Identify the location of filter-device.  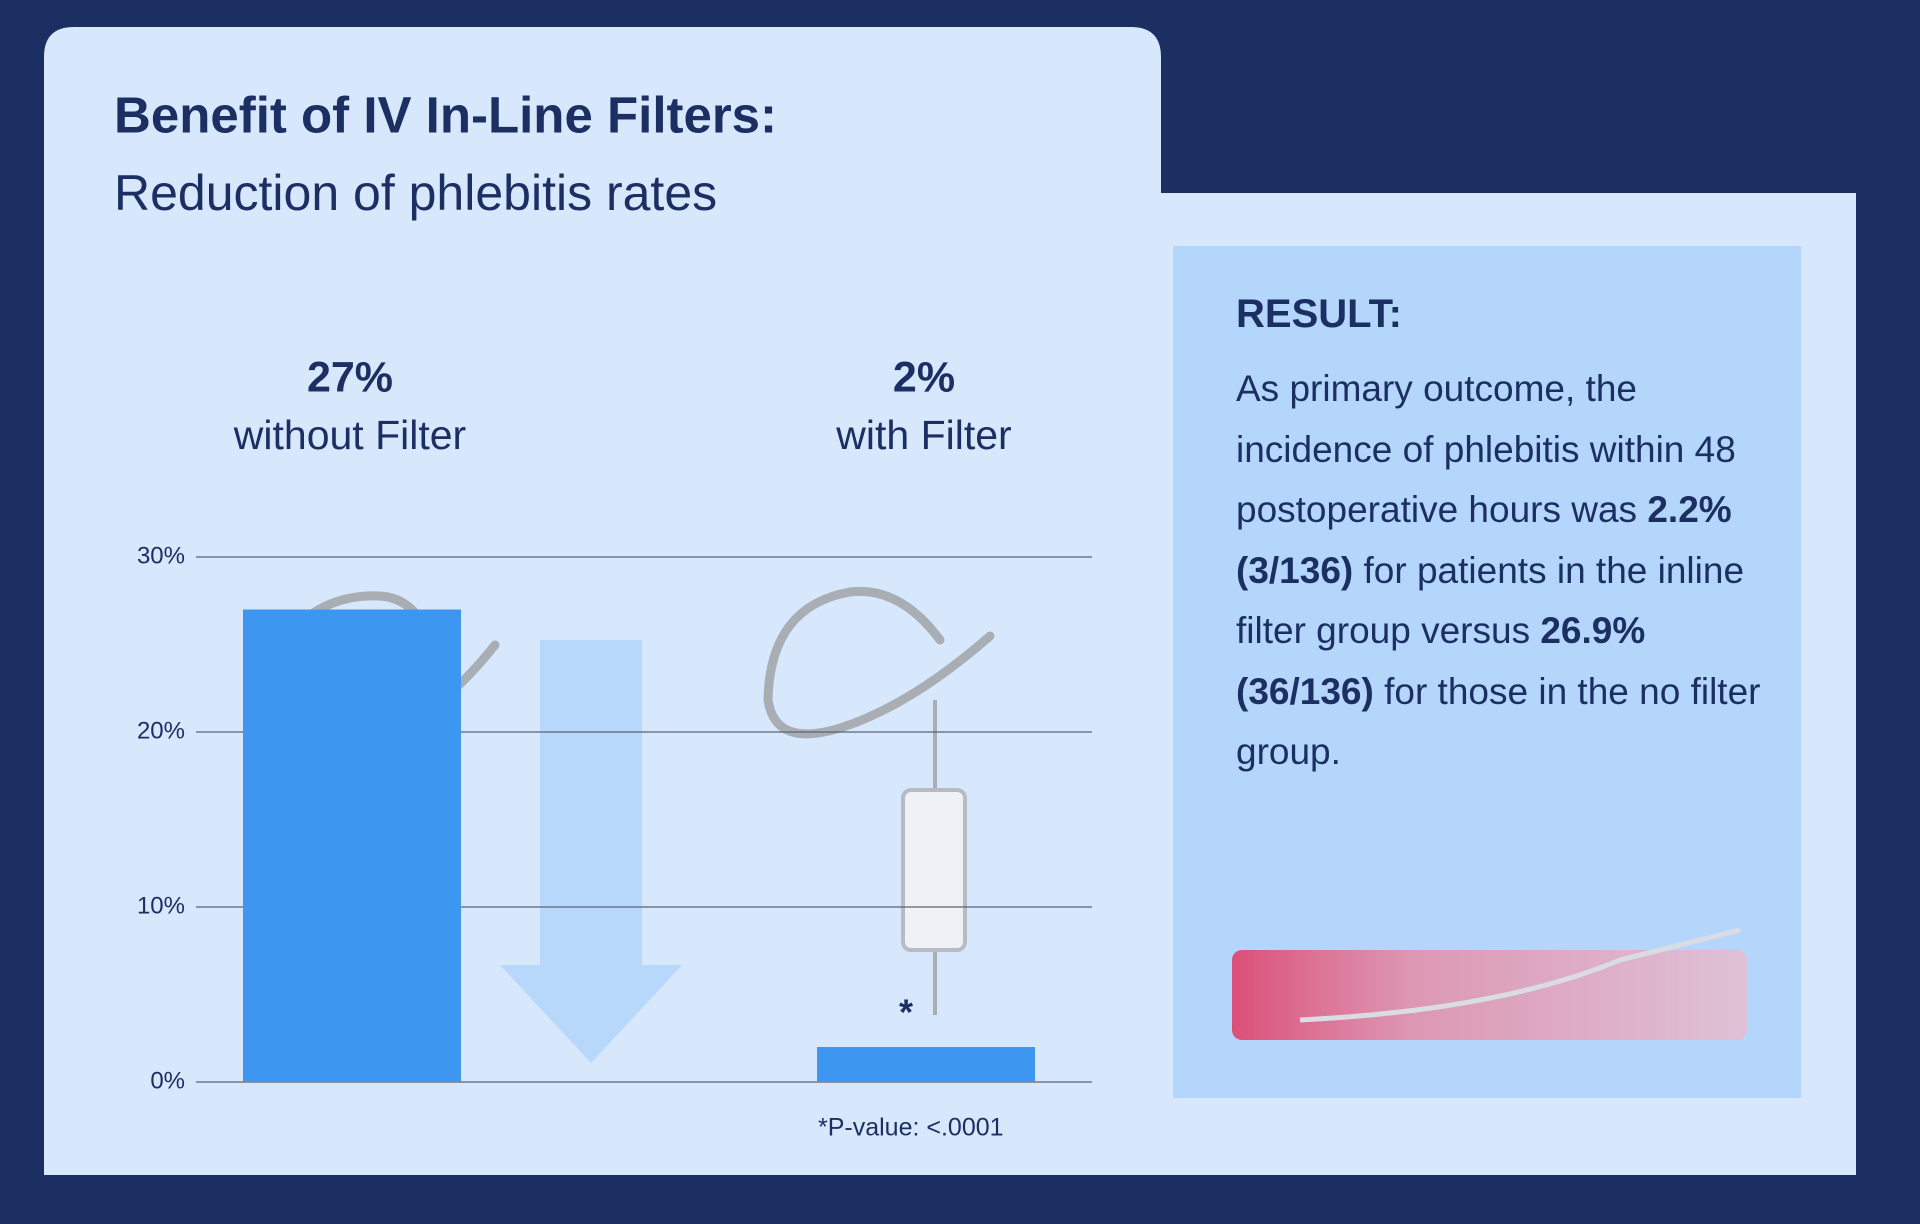
(934, 870).